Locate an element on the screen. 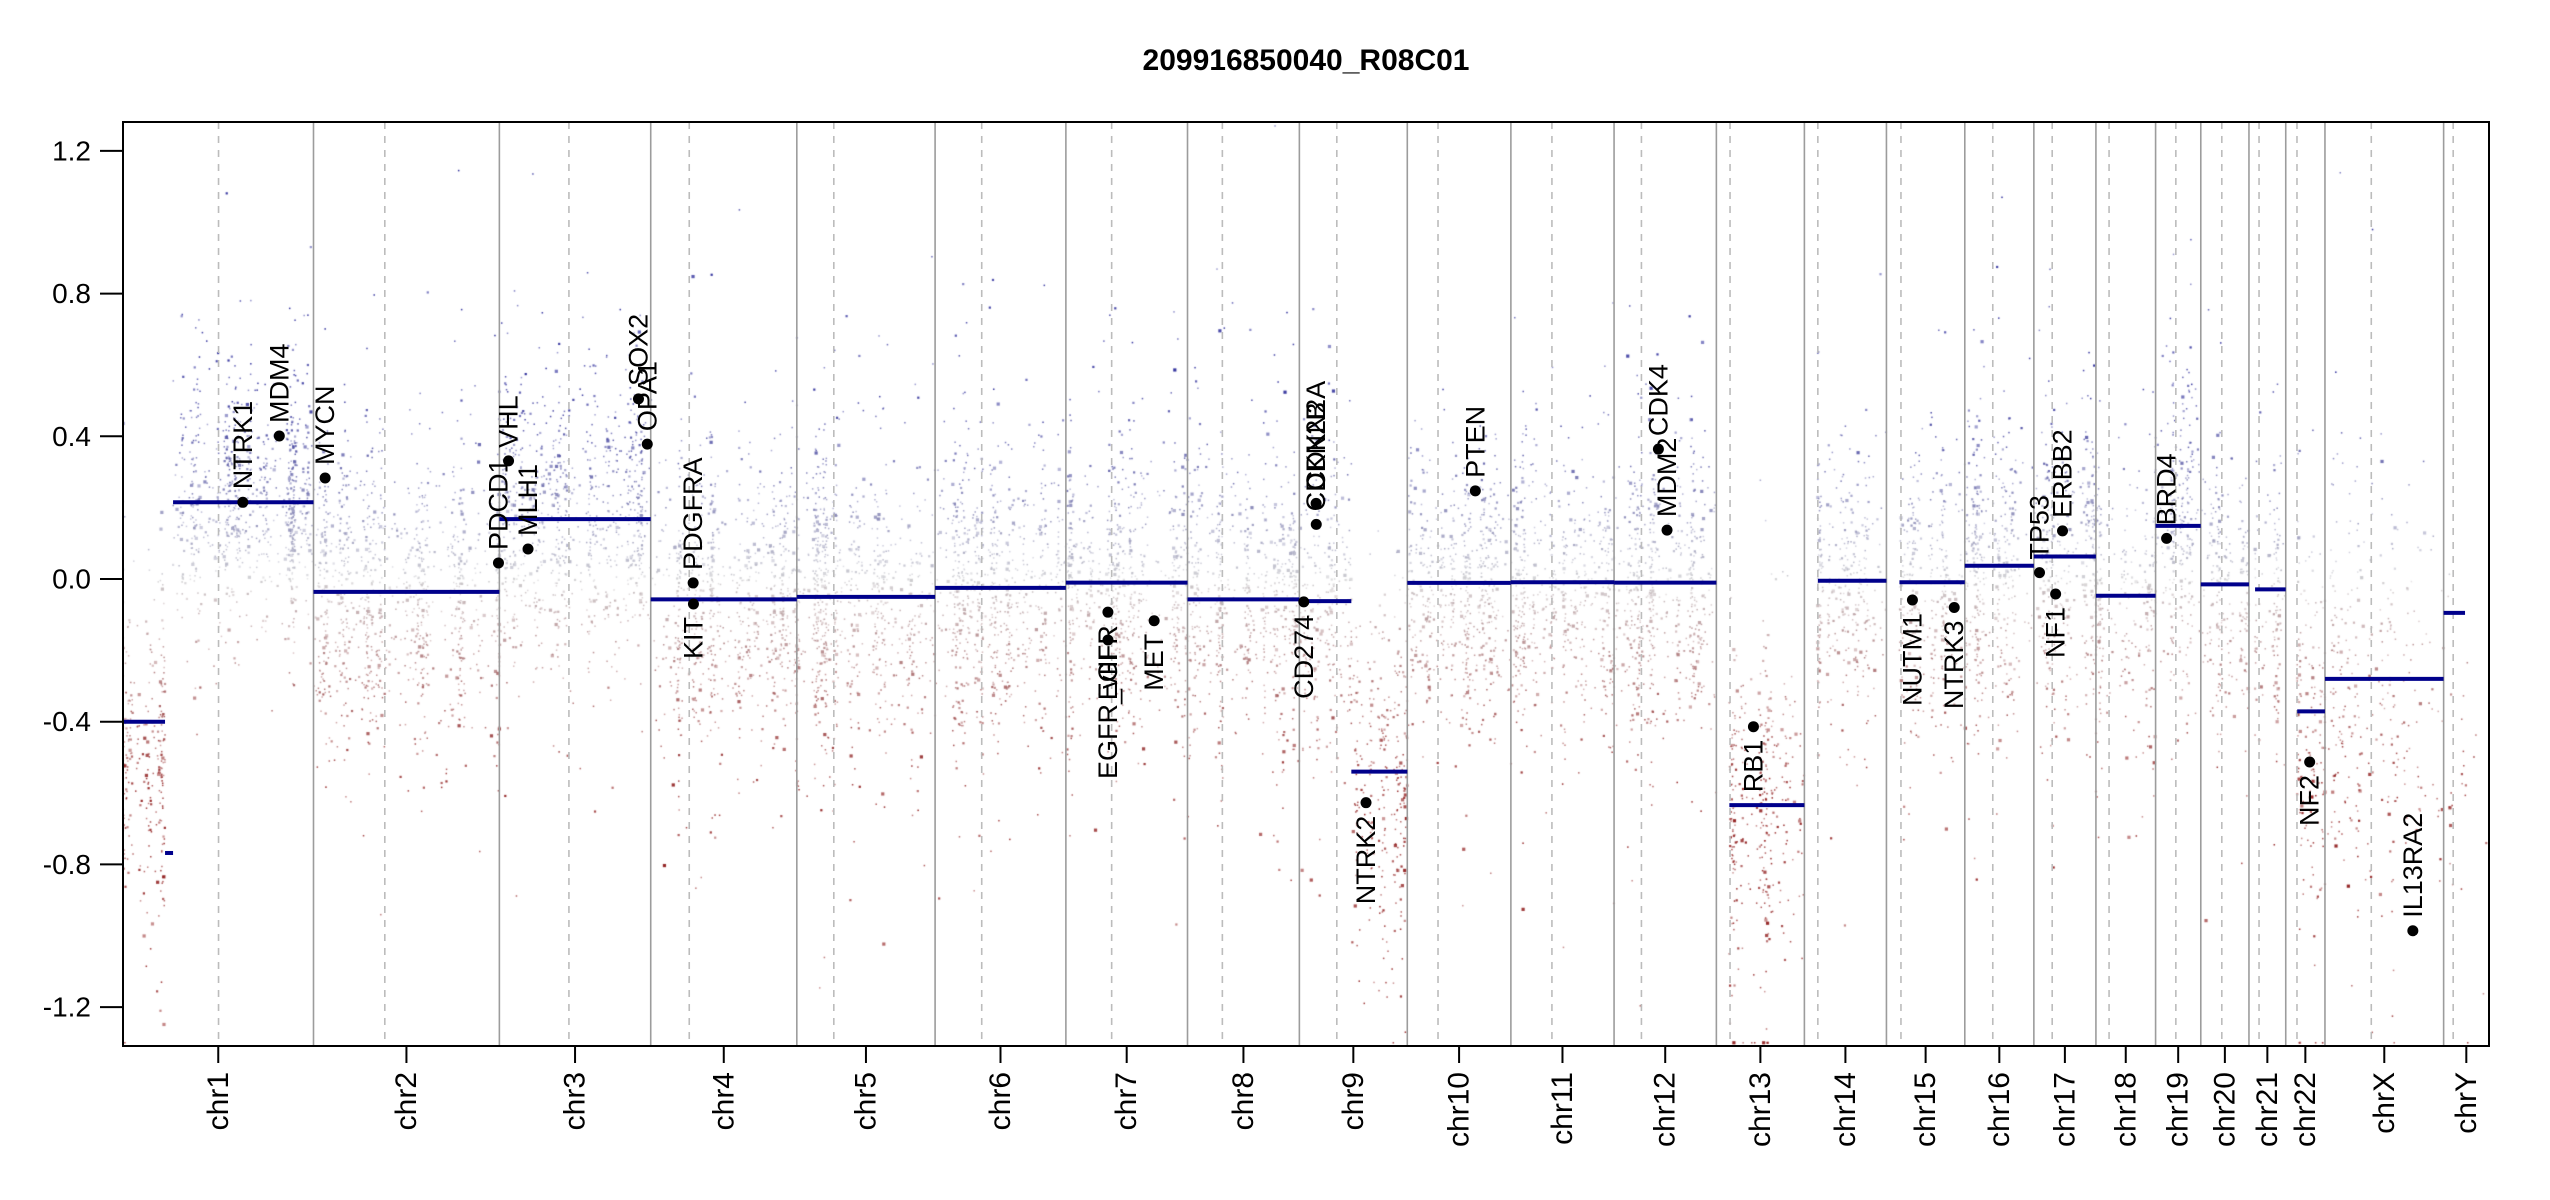 The height and width of the screenshot is (1200, 2550). gene-label-MDM2: MDM2 is located at coordinates (1667, 478).